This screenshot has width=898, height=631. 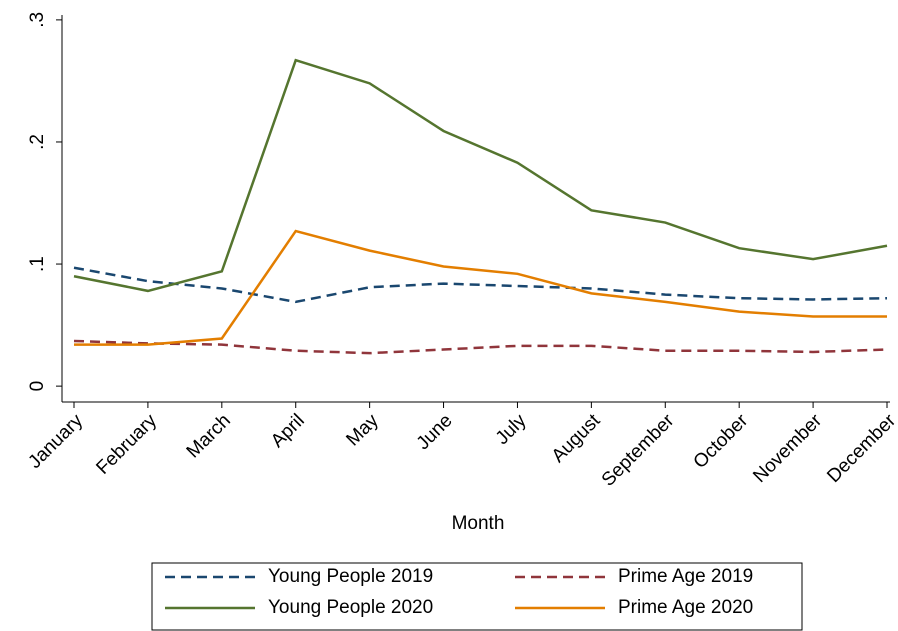 I want to click on x-tick-label: August, so click(x=576, y=438).